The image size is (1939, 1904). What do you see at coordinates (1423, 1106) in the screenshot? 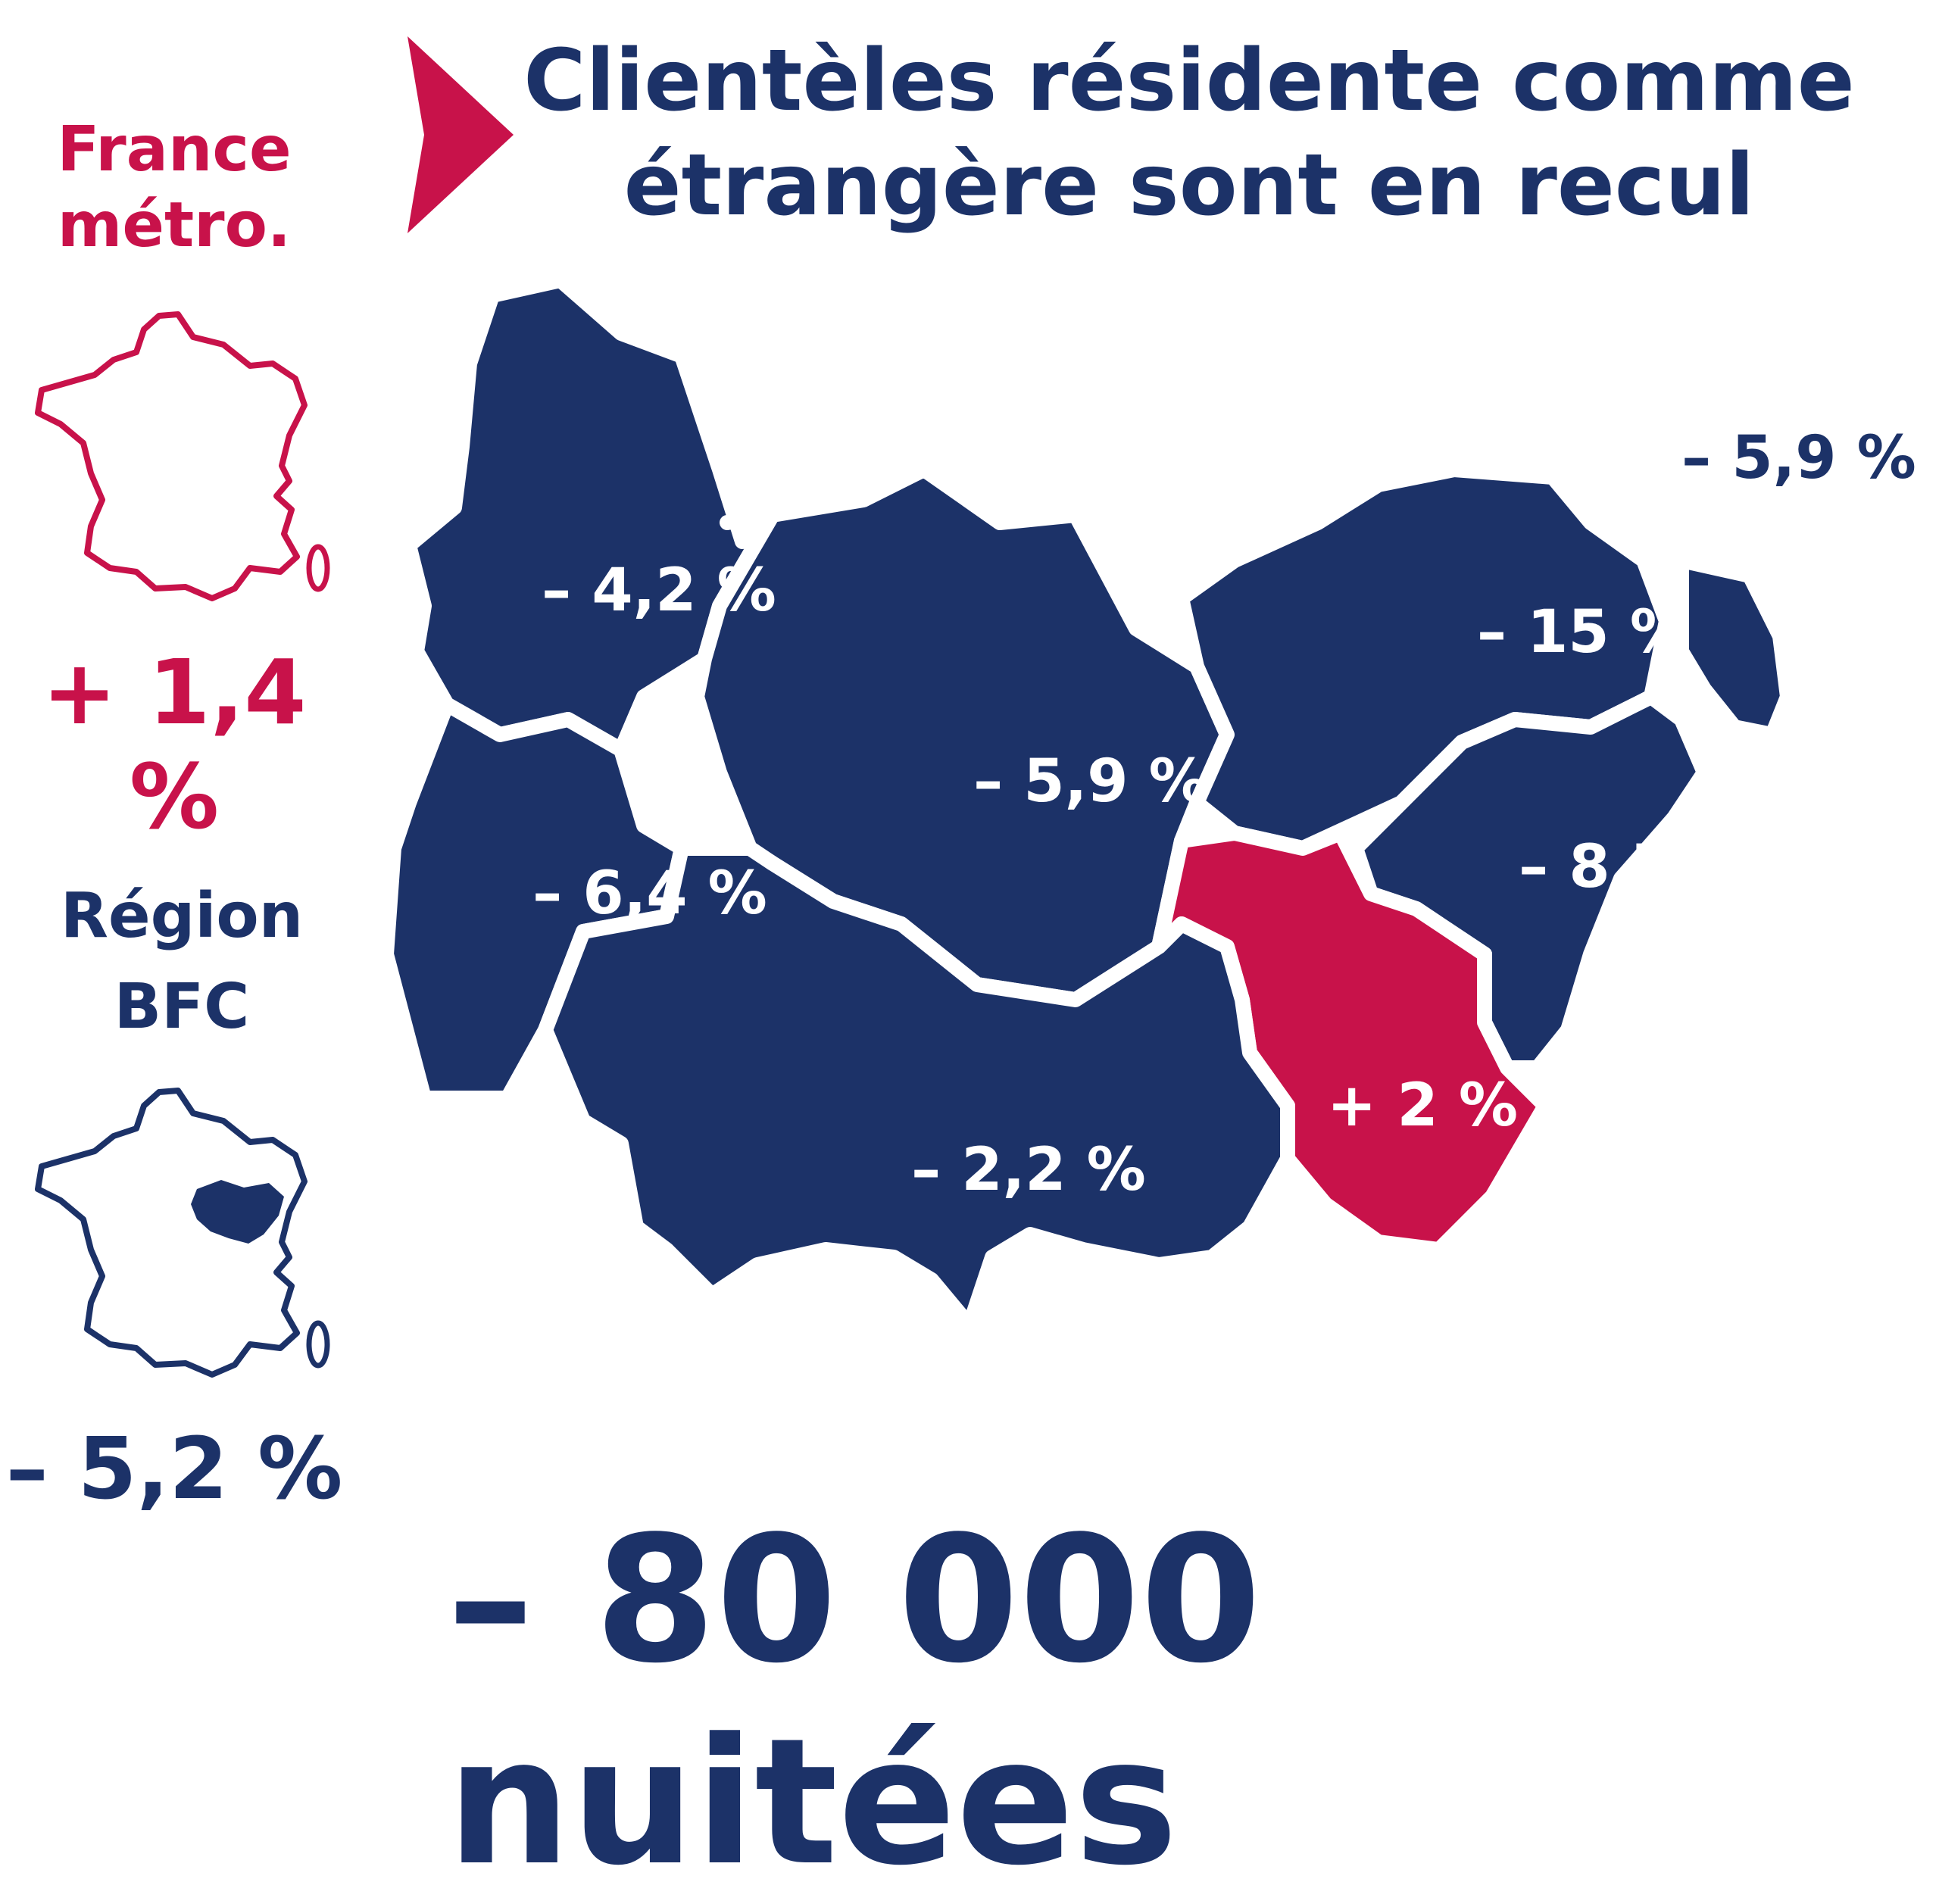
I see `dept-jura-value: + 2 %` at bounding box center [1423, 1106].